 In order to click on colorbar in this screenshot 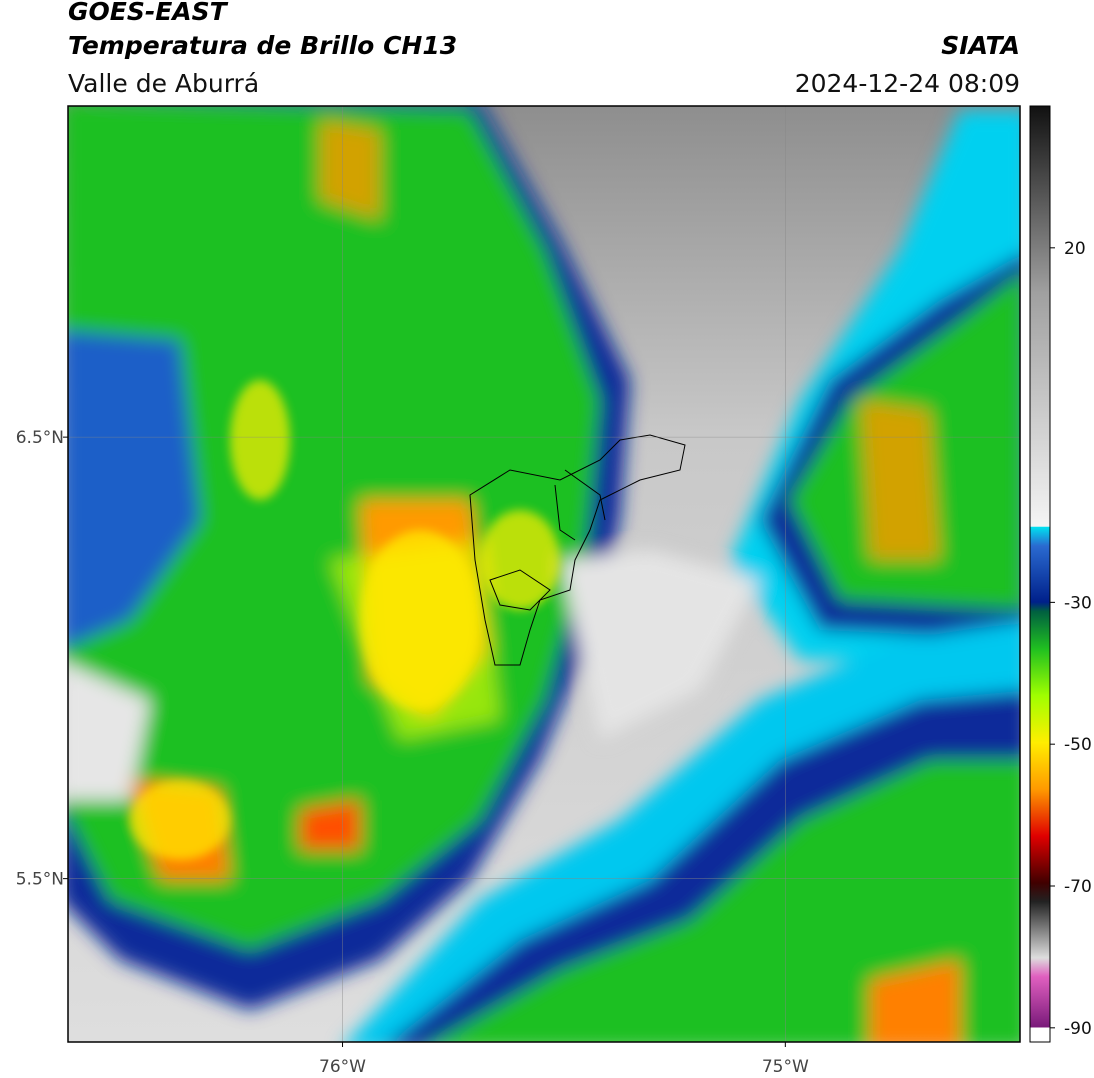, I will do `click(1040, 574)`.